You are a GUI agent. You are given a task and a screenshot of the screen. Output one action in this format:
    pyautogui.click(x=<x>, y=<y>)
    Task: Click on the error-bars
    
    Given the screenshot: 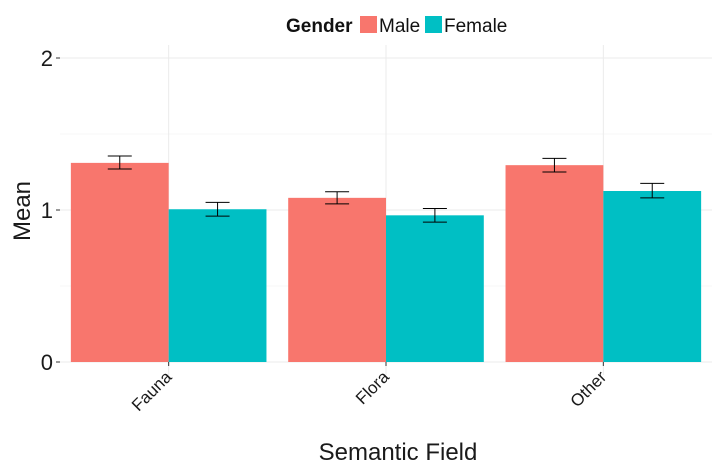 What is the action you would take?
    pyautogui.click(x=386, y=189)
    